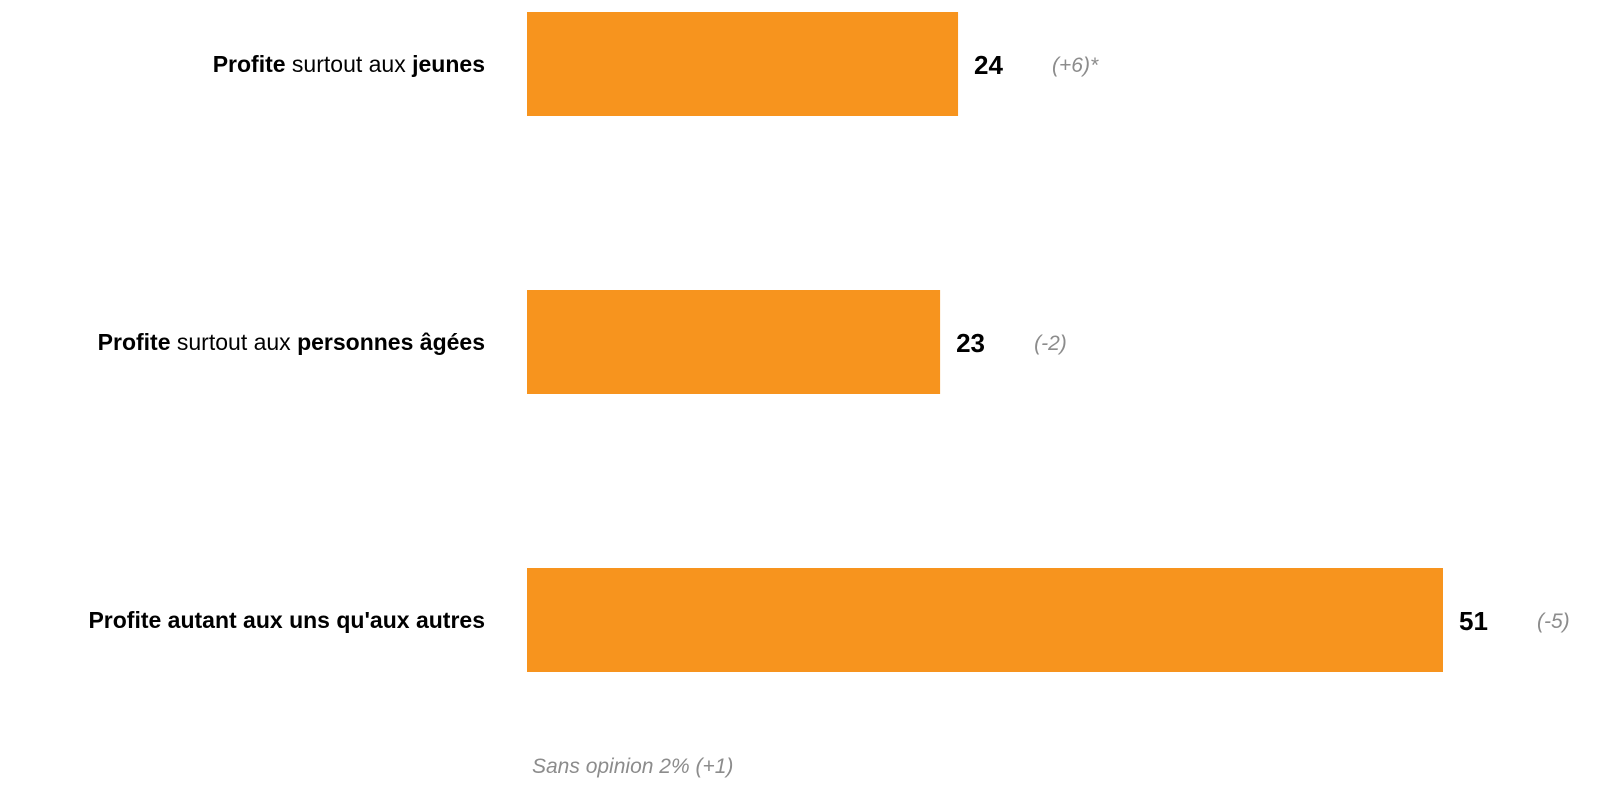  I want to click on category-label-3: Profite autant aux uns qu'aux autres, so click(286, 620).